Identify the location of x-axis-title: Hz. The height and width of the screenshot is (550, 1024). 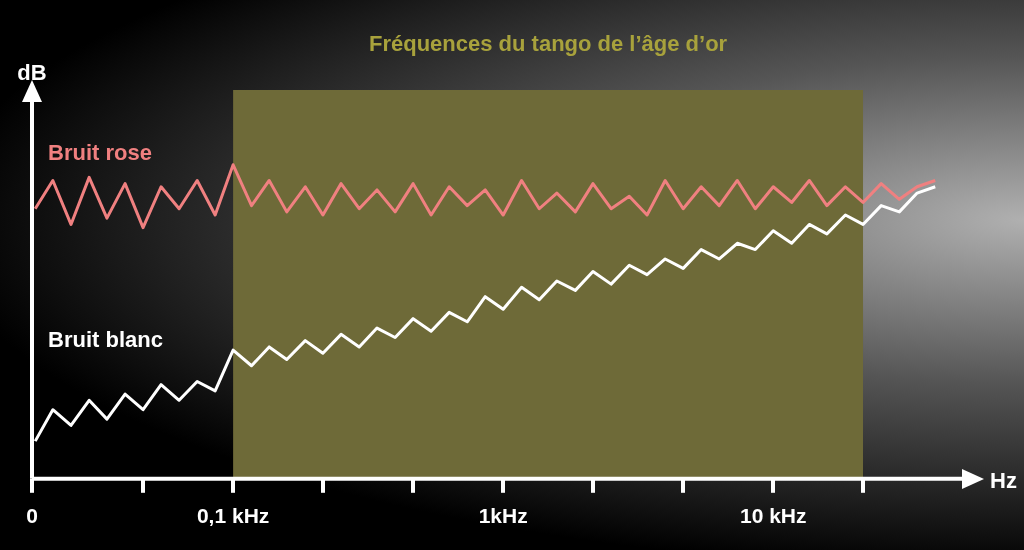
(1003, 480).